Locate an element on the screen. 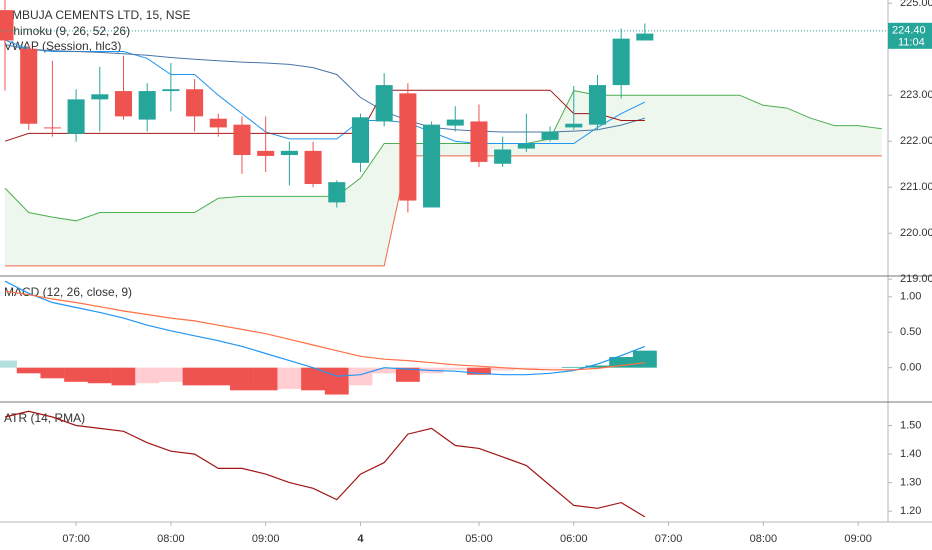 This screenshot has width=932, height=550. last-price-label: 224.40 is located at coordinates (909, 31).